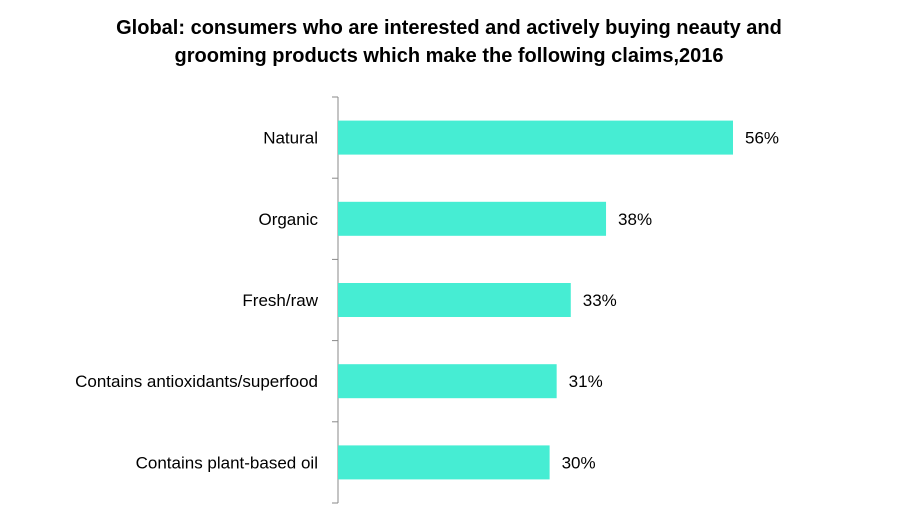  I want to click on value-label: 38%, so click(635, 219).